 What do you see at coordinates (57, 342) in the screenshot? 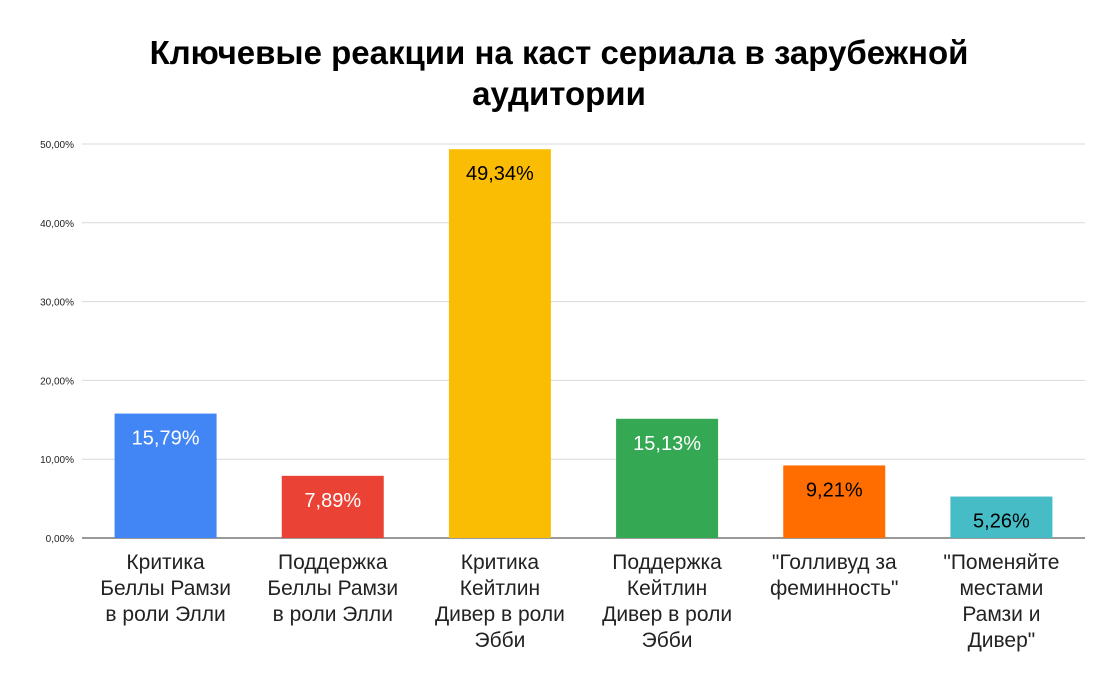
I see `y-axis-tick-labels: 0,00% 10,00% 20,00% 30,00% 40,00% 50,00%` at bounding box center [57, 342].